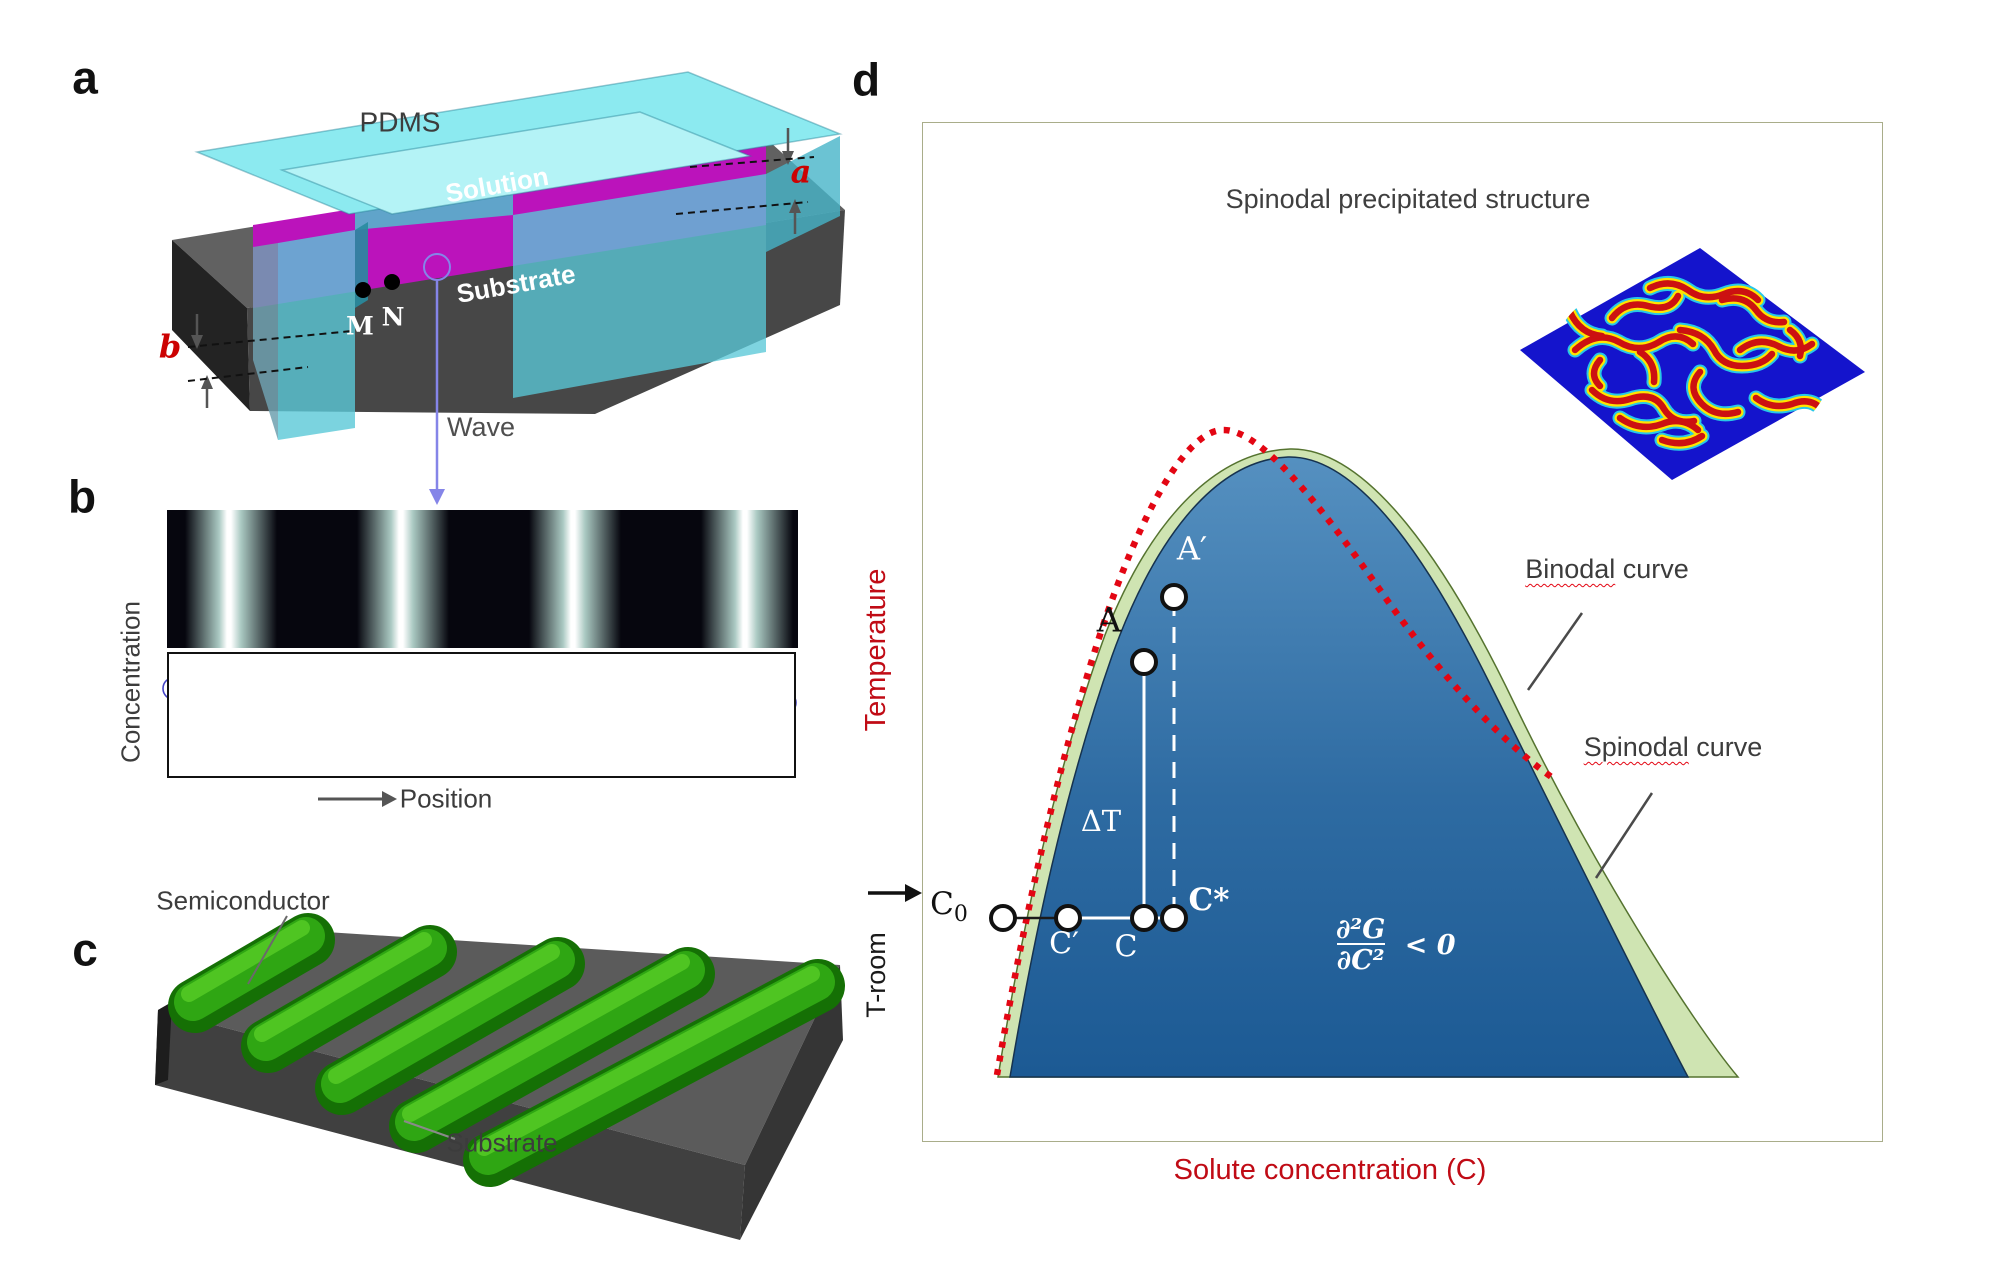 The width and height of the screenshot is (2000, 1267). What do you see at coordinates (1725, 747) in the screenshot?
I see `spinodal-rest: curve` at bounding box center [1725, 747].